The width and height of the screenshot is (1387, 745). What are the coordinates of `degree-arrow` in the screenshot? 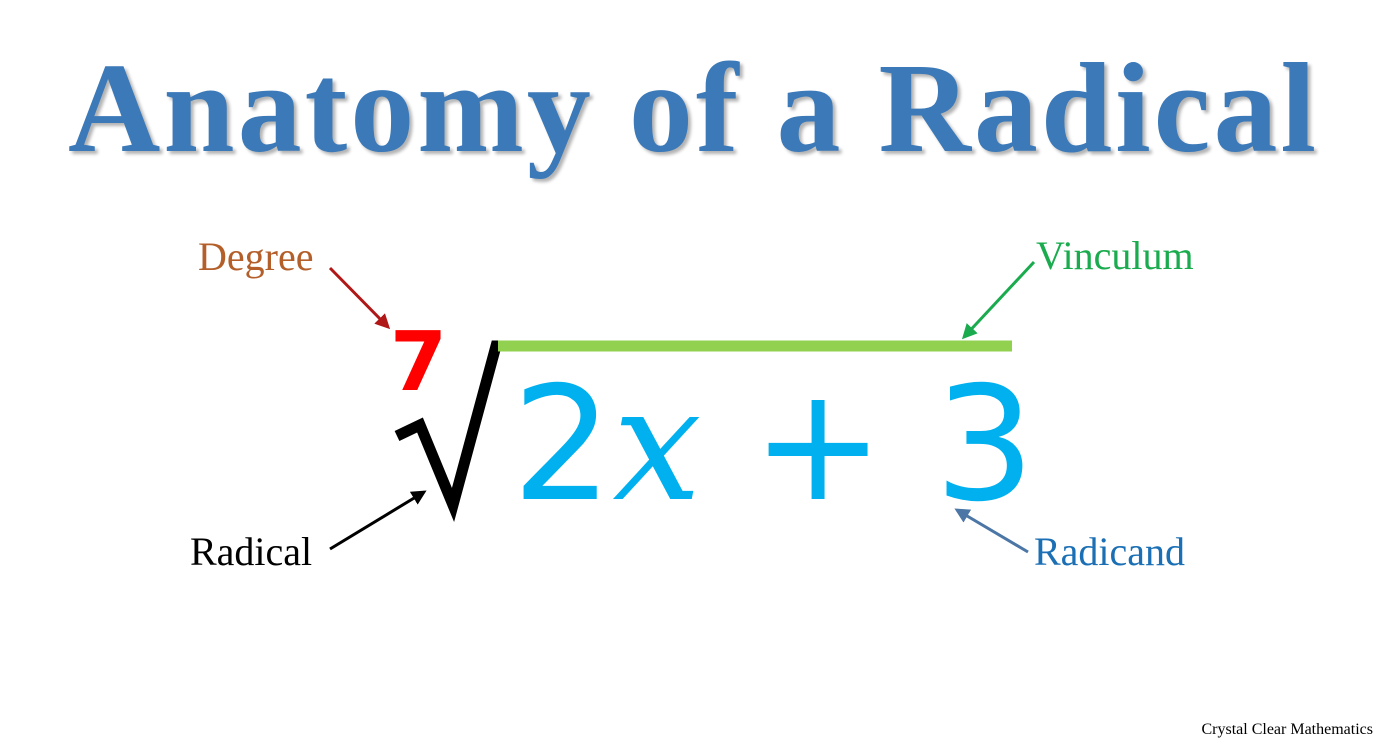 It's located at (359, 297).